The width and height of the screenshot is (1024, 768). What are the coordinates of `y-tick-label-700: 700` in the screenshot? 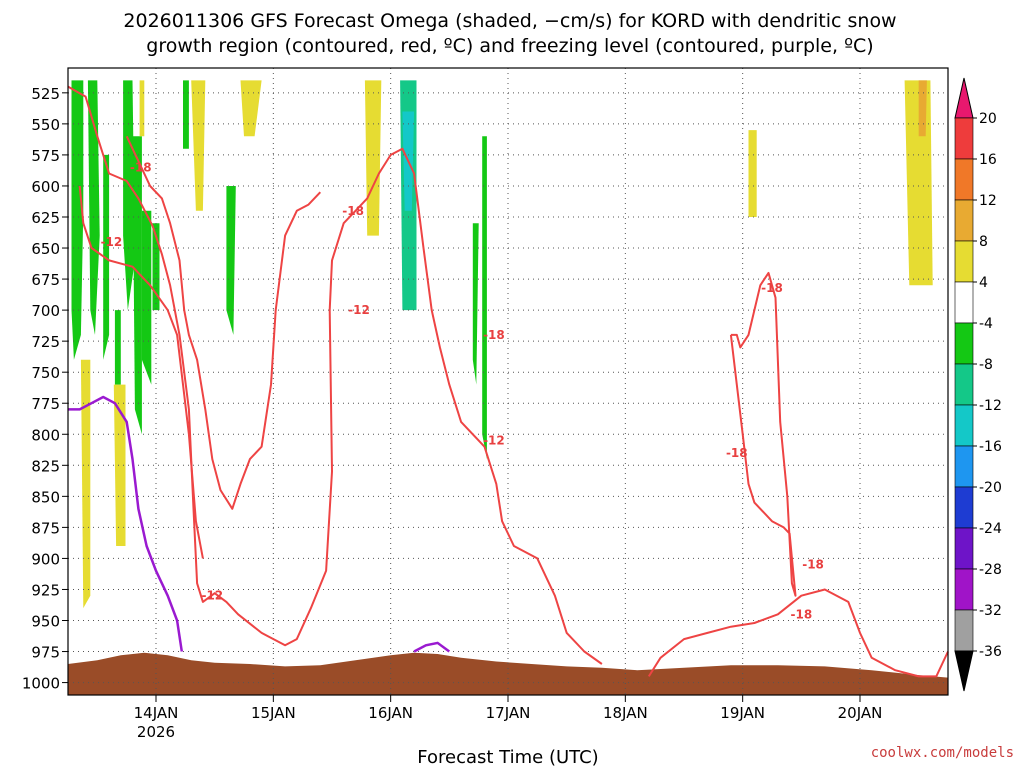 It's located at (45, 311).